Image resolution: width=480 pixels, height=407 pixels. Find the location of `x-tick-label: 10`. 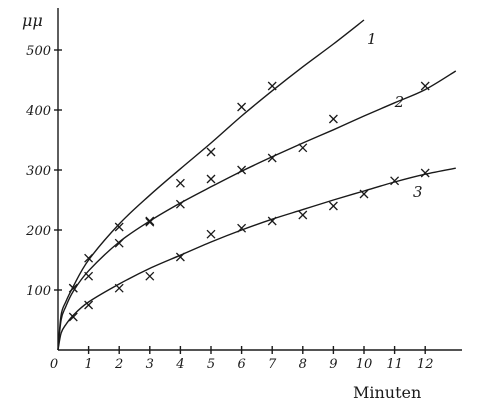

x-tick-label: 10 is located at coordinates (364, 364).